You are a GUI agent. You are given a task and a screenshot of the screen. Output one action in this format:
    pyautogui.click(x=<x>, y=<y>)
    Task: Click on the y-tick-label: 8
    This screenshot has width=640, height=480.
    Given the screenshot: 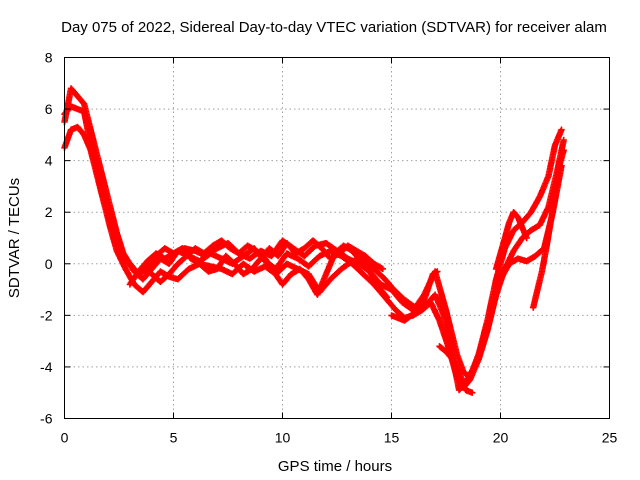 What is the action you would take?
    pyautogui.click(x=49, y=58)
    